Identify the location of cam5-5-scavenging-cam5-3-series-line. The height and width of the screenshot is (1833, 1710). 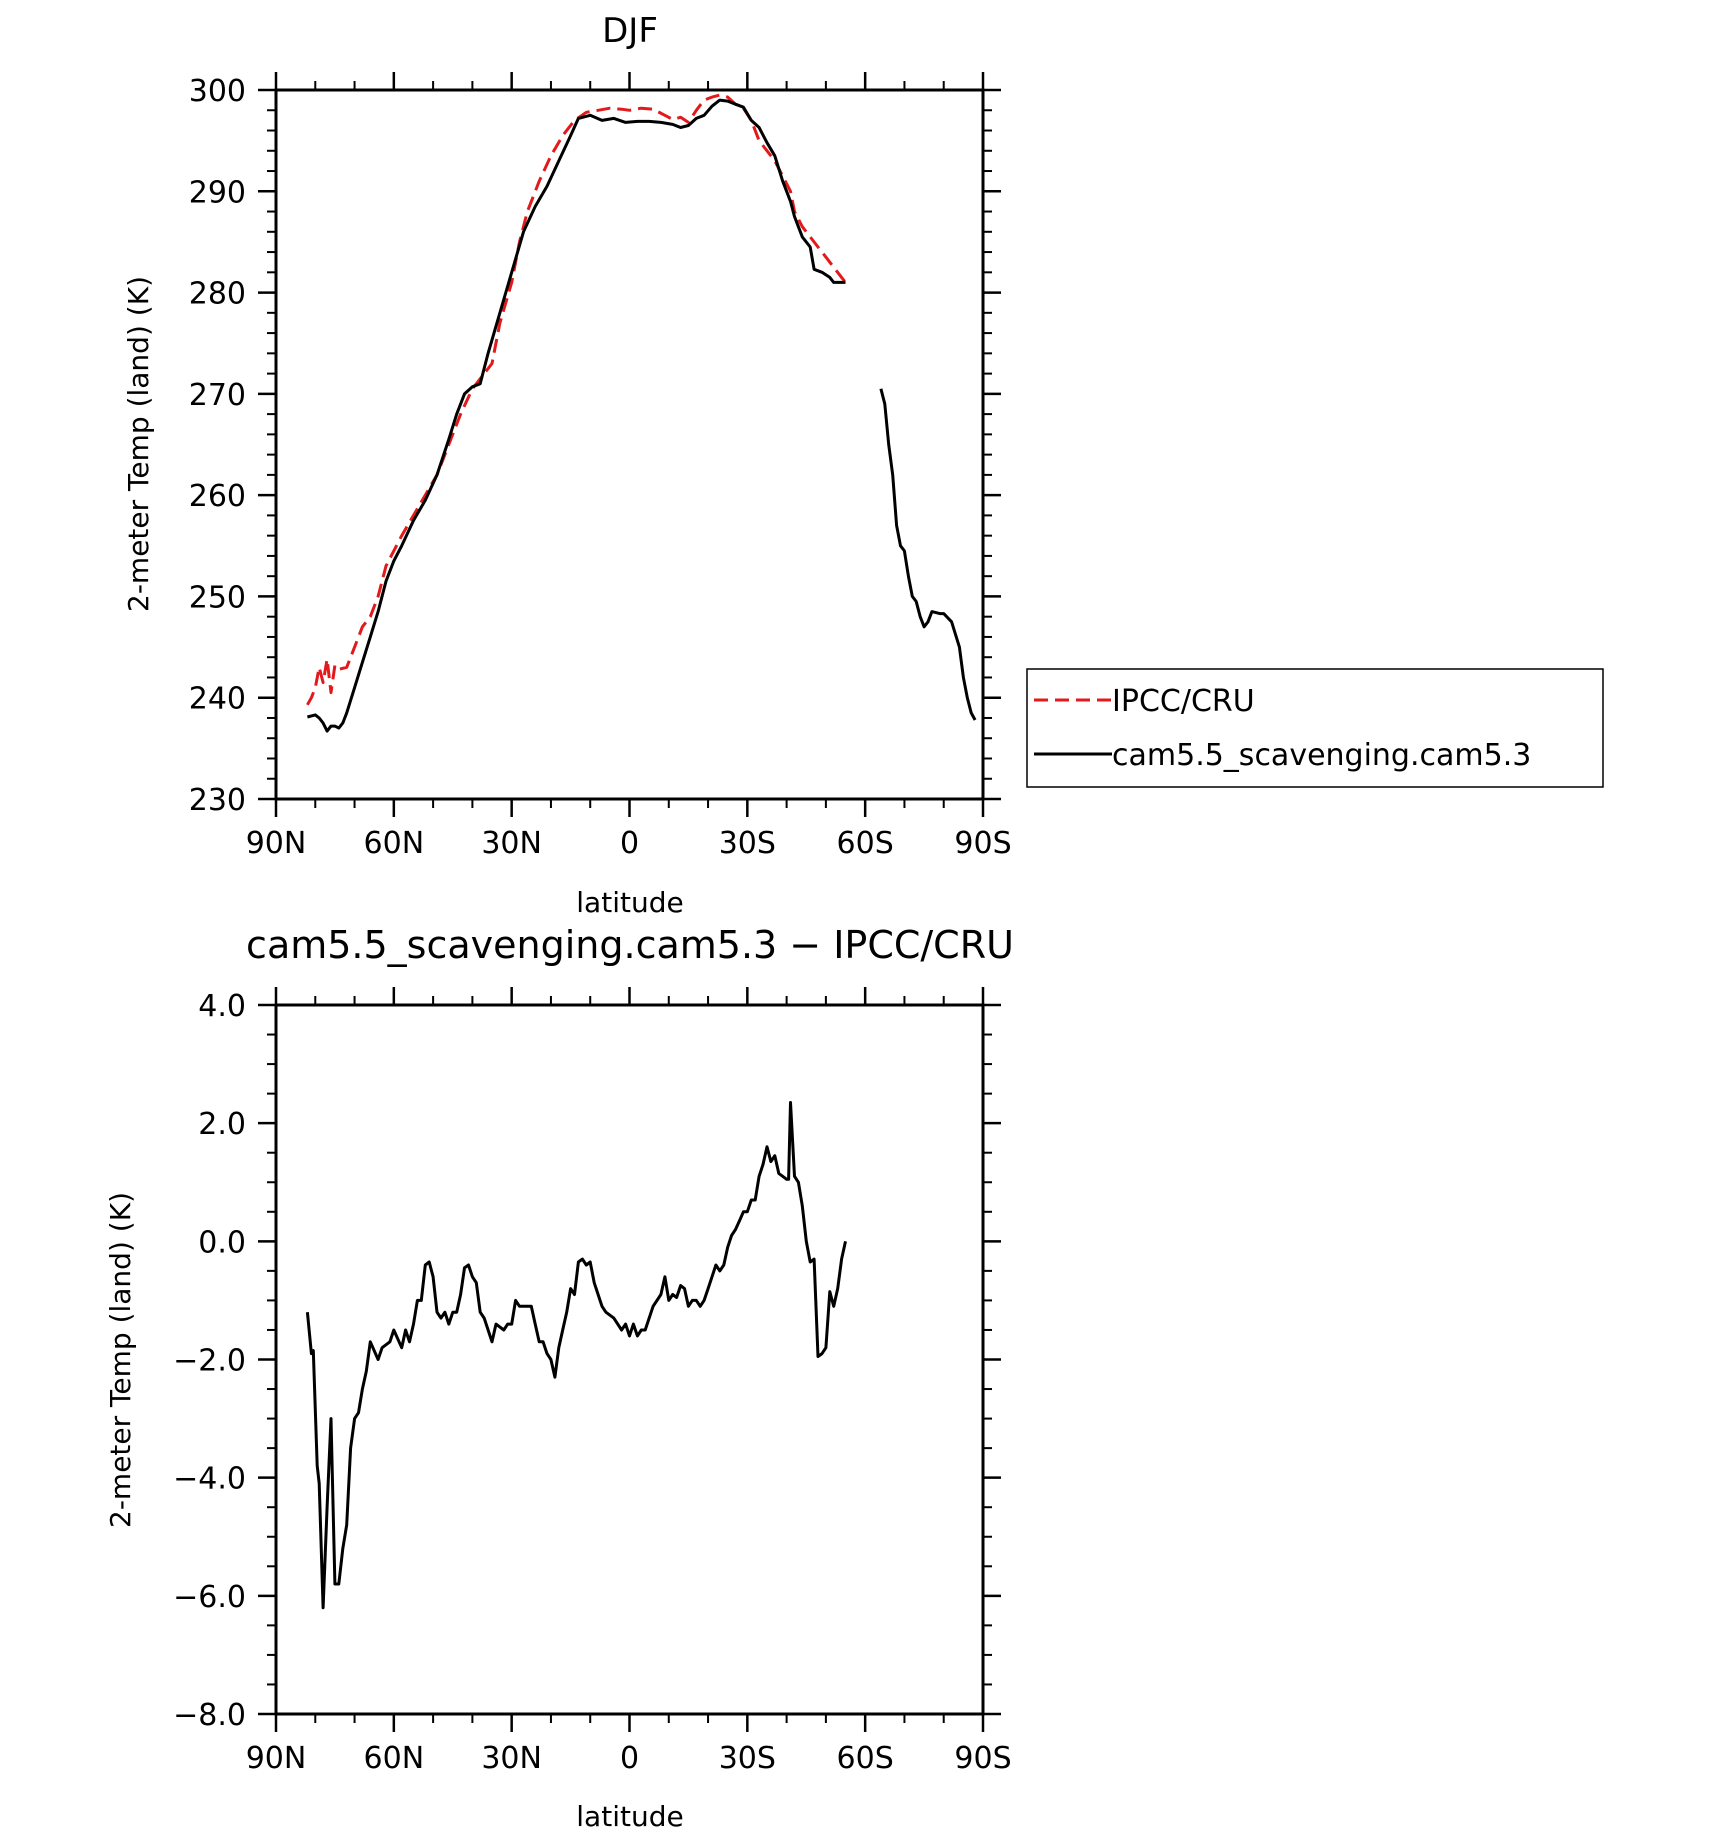
(642, 415).